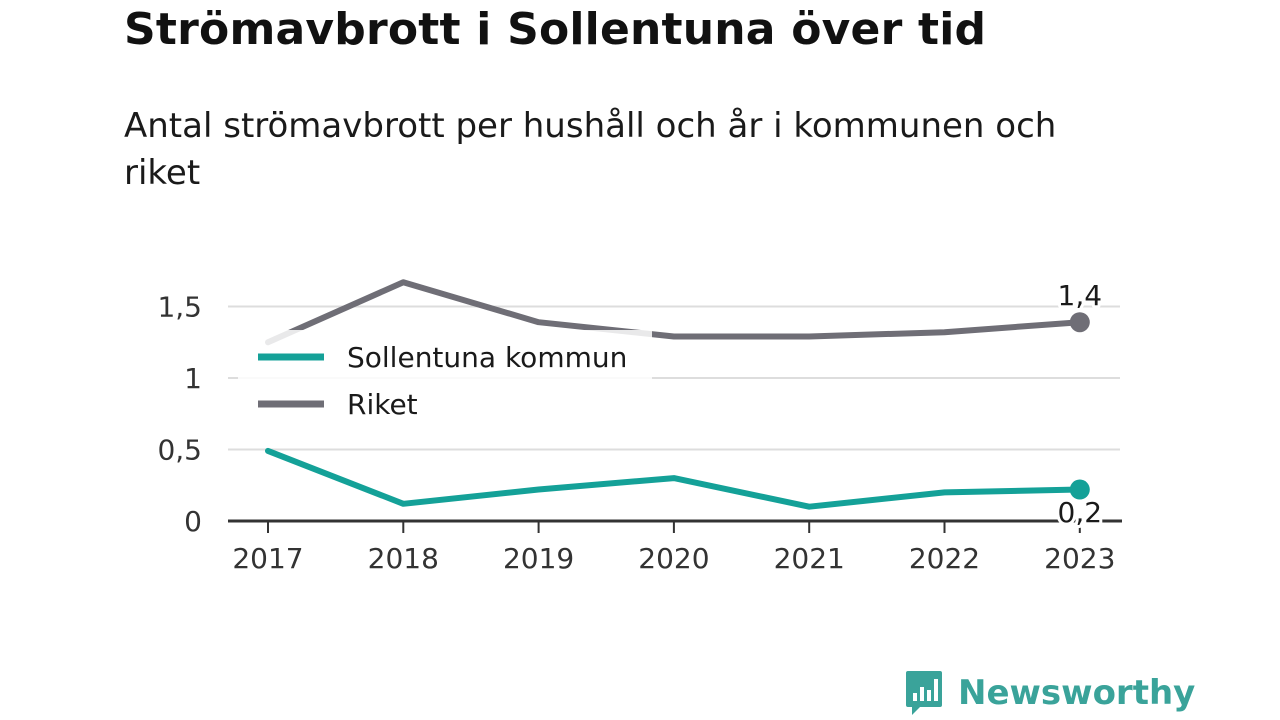  I want to click on y-tick-label: 1, so click(193, 378).